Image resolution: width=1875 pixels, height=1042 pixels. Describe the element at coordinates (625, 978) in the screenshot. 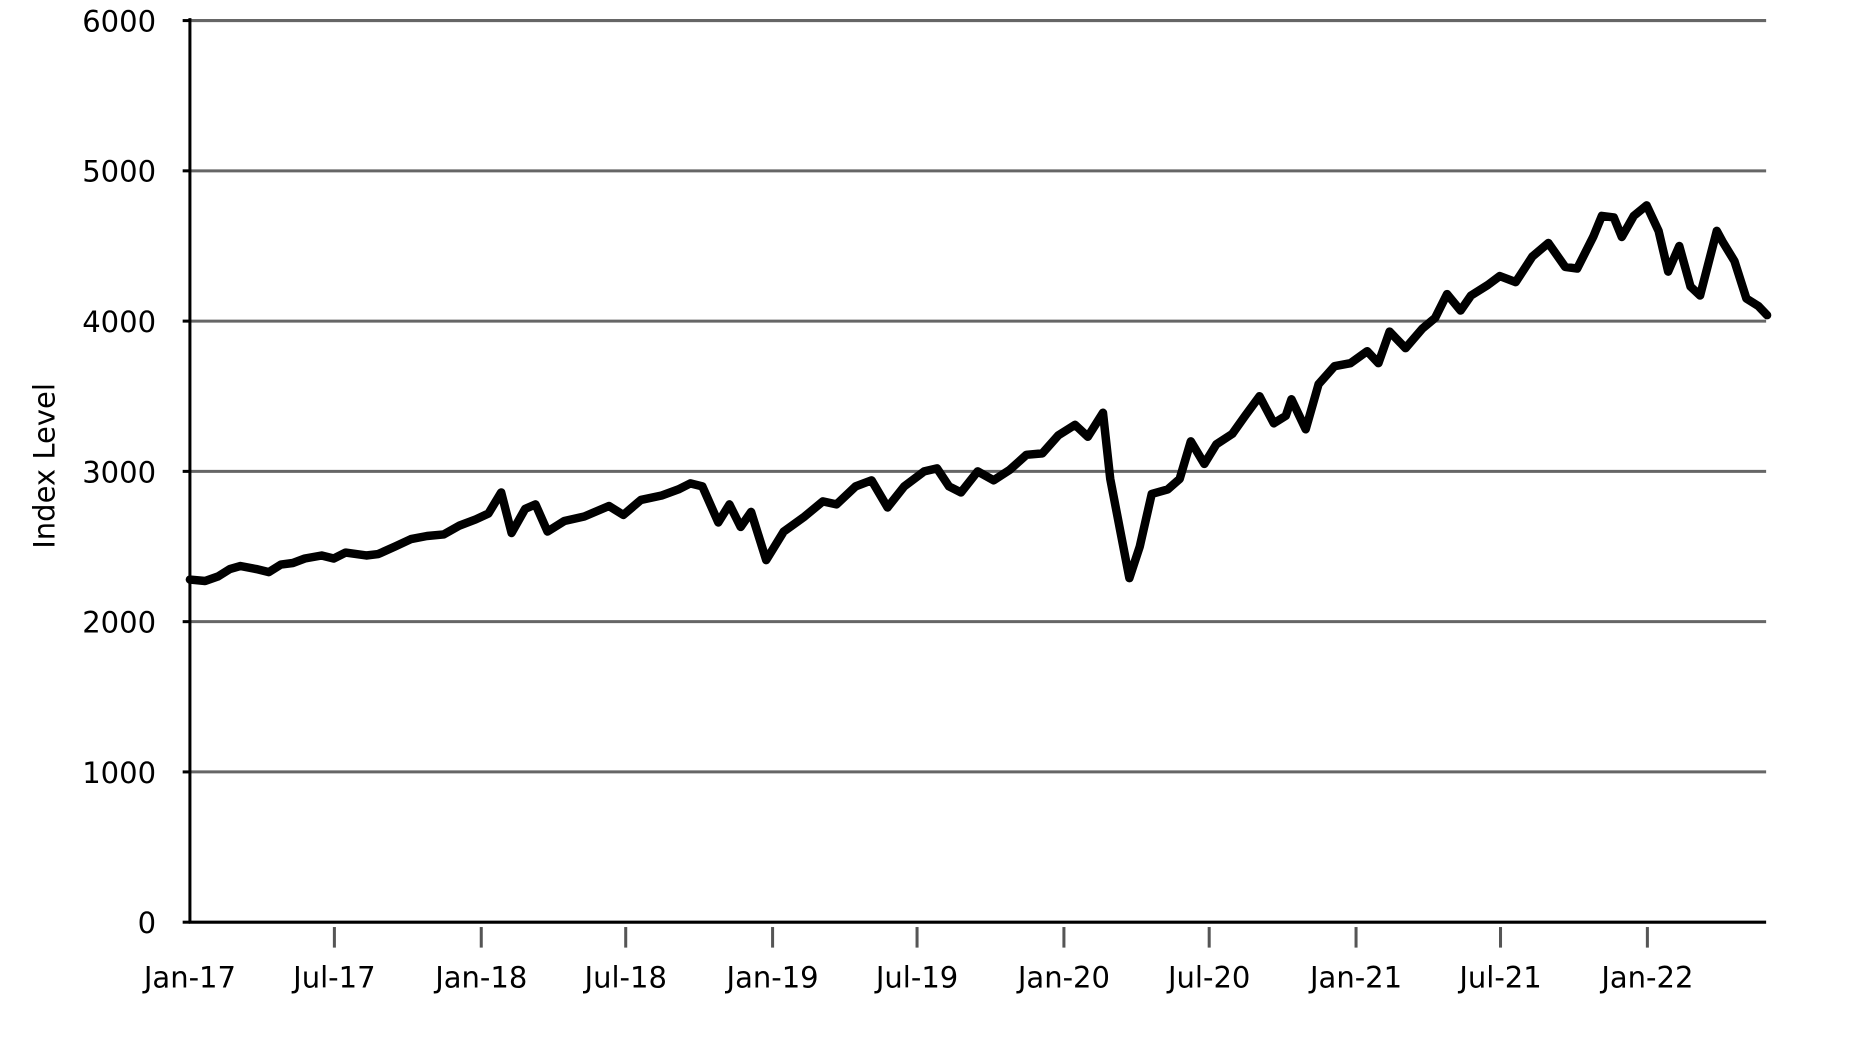

I see `x-tick-label: Jul-18` at that location.